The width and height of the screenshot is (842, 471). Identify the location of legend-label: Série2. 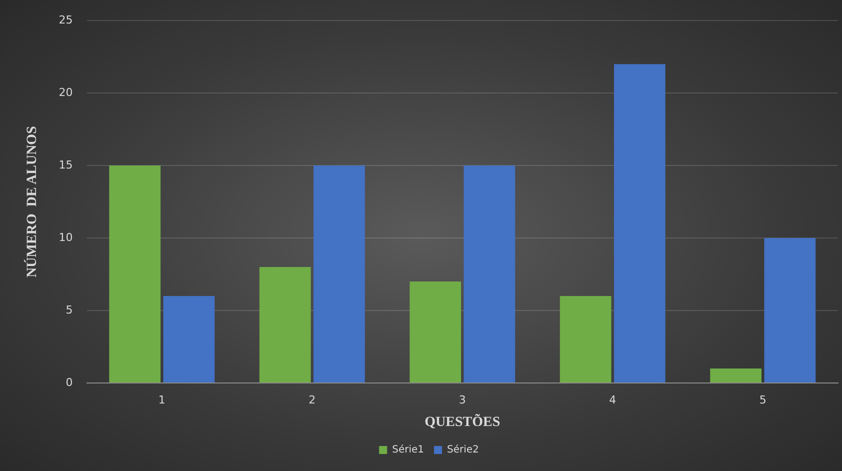
(463, 450).